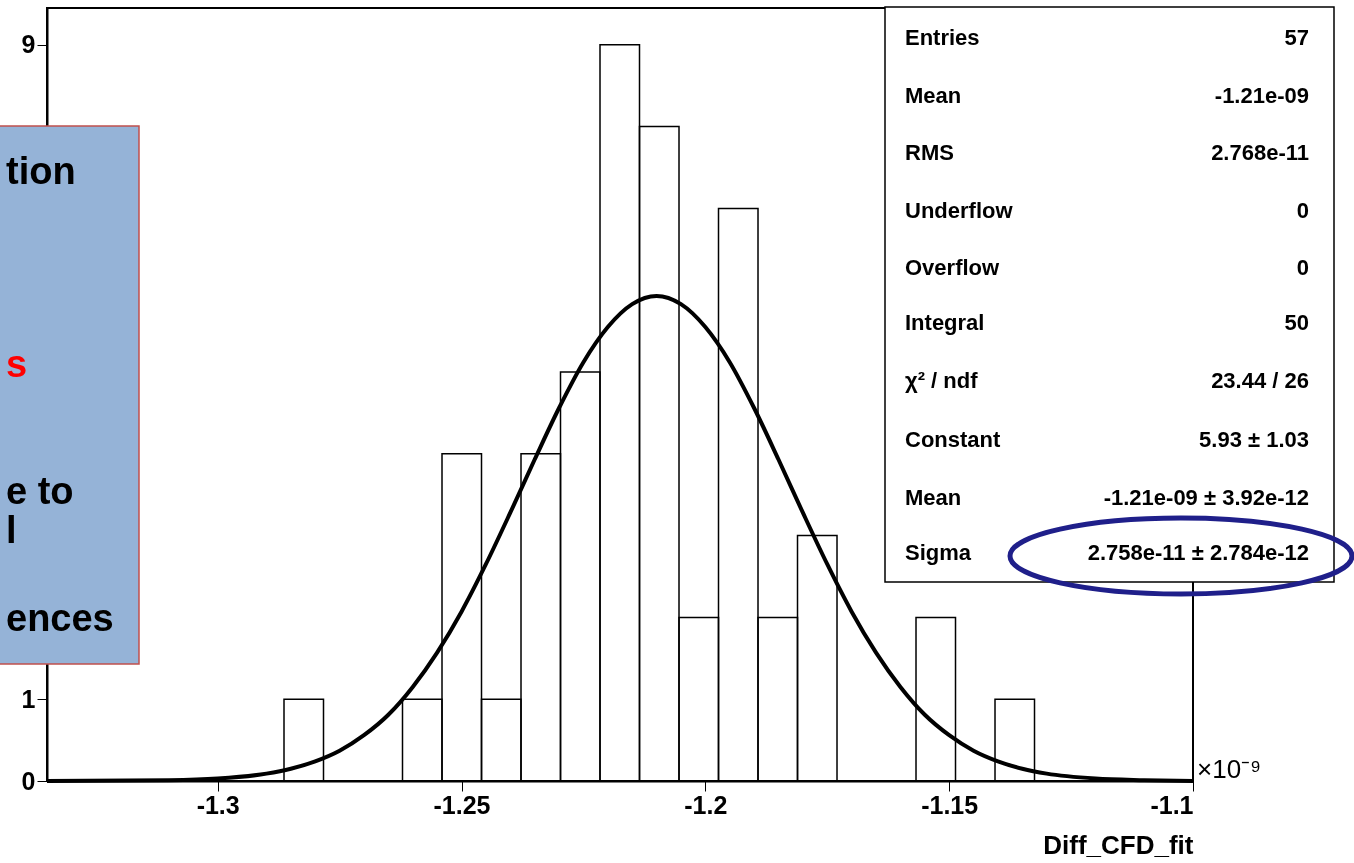 The height and width of the screenshot is (863, 1354). What do you see at coordinates (28, 44) in the screenshot?
I see `y-tick-label: 9` at bounding box center [28, 44].